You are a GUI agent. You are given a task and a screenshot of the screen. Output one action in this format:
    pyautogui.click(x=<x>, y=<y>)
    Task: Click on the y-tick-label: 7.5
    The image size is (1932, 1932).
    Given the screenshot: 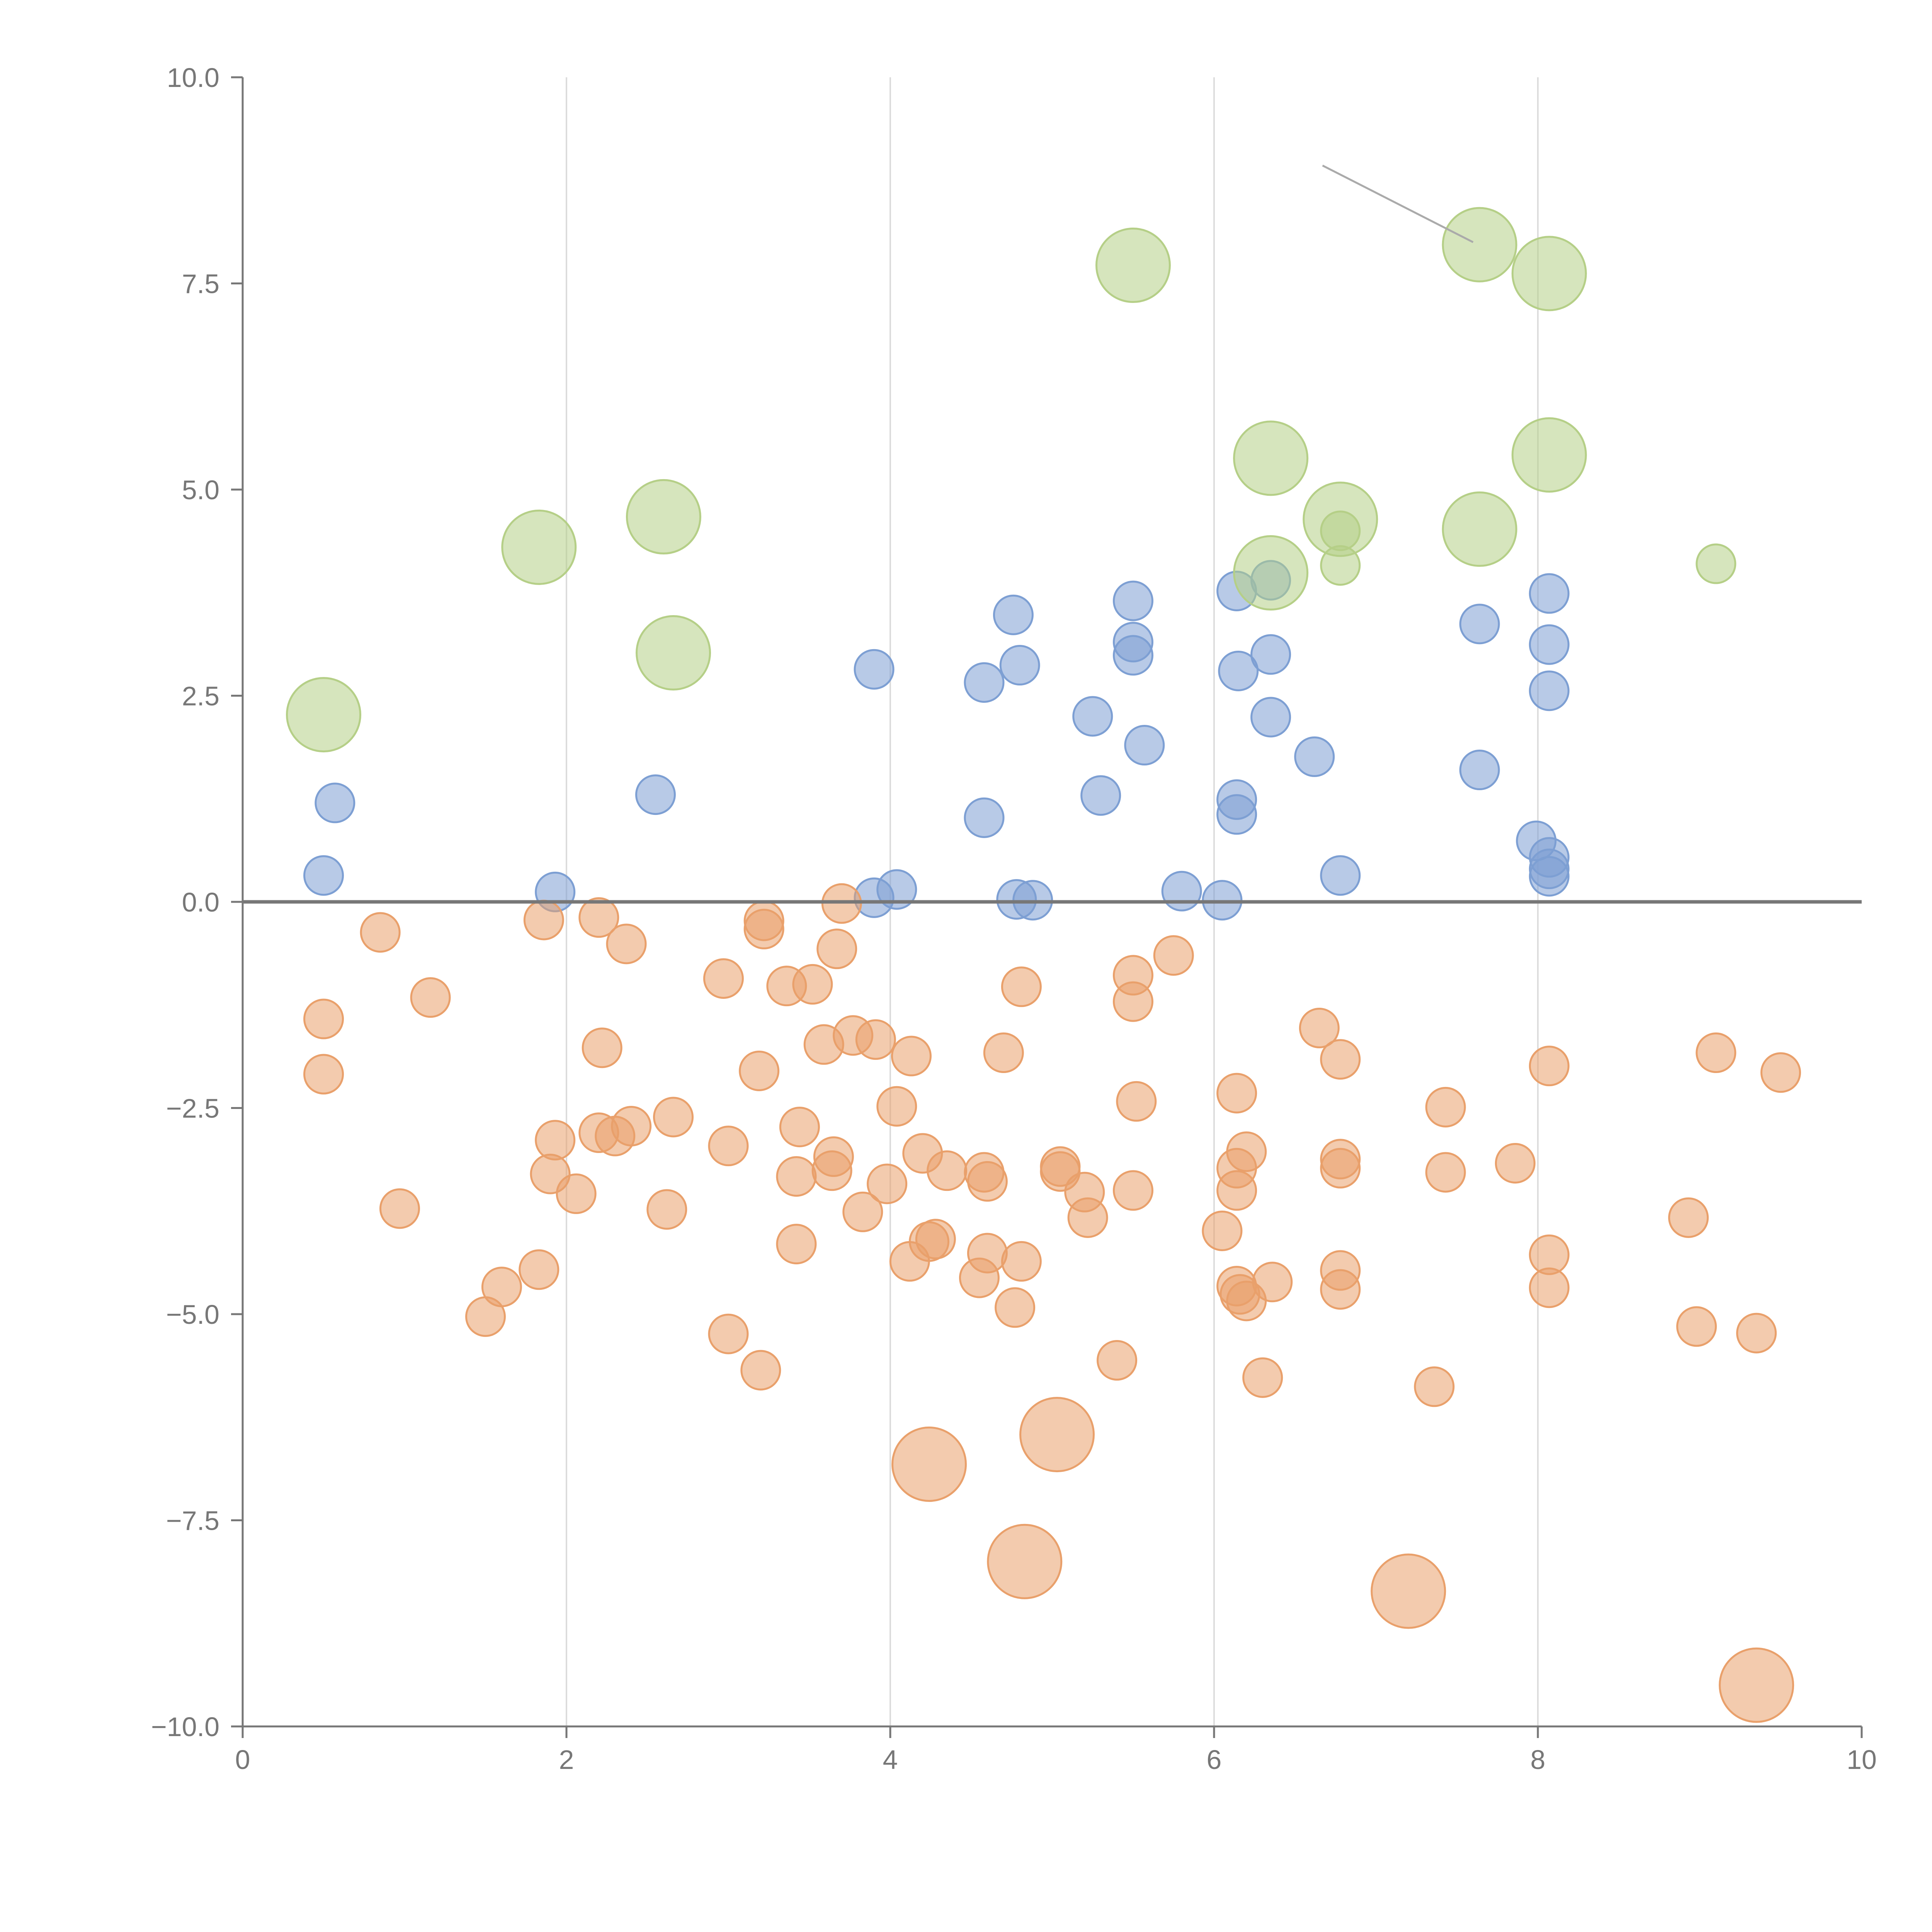 What is the action you would take?
    pyautogui.click(x=200, y=284)
    